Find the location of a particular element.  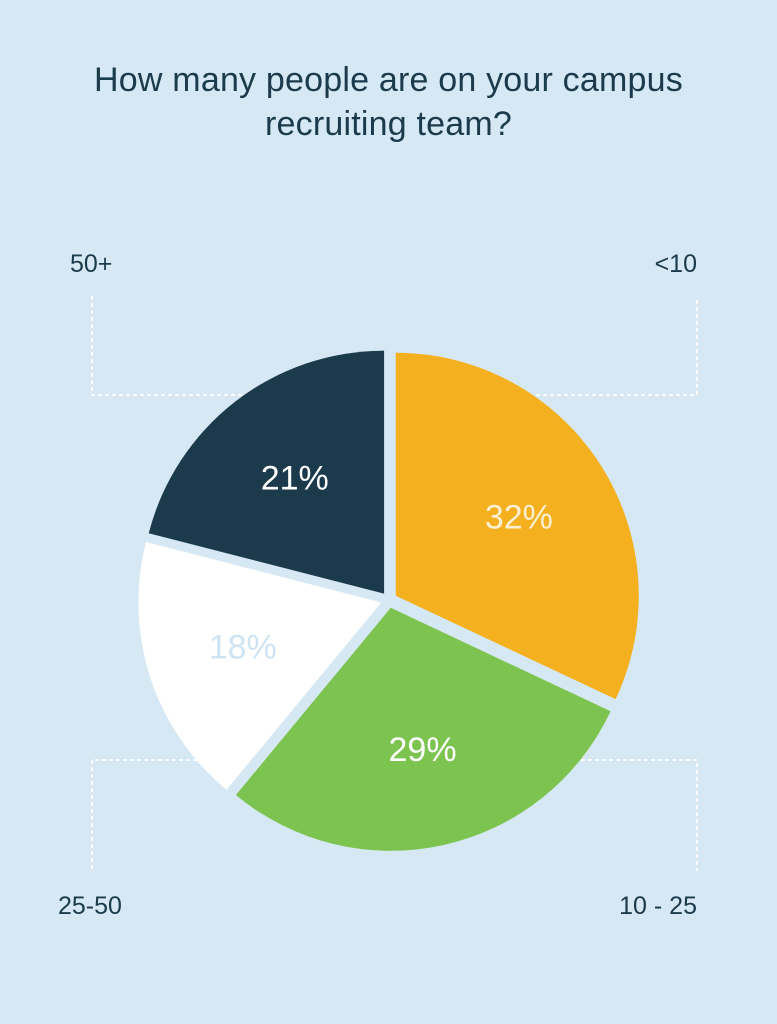

slice-category-label: <10 is located at coordinates (676, 264).